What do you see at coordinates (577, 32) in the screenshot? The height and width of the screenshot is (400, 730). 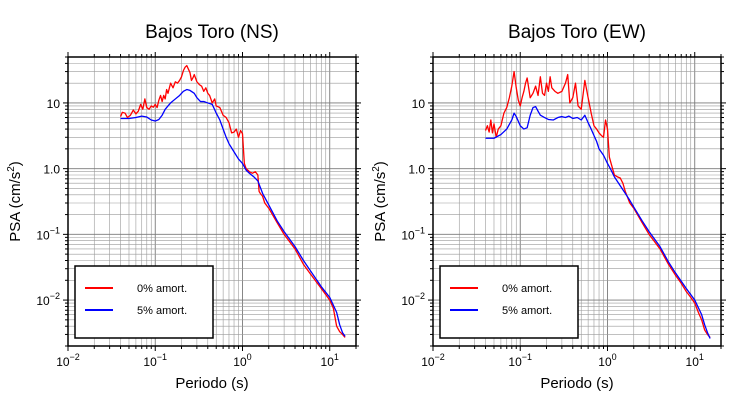 I see `chart-title: Bajos Toro (EW)` at bounding box center [577, 32].